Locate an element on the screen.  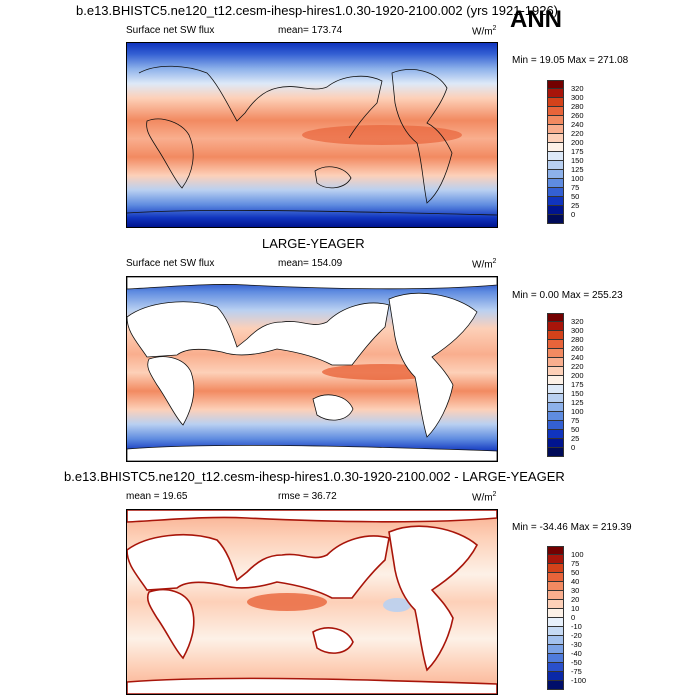
panel2-units-base: W/m is located at coordinates (482, 265).